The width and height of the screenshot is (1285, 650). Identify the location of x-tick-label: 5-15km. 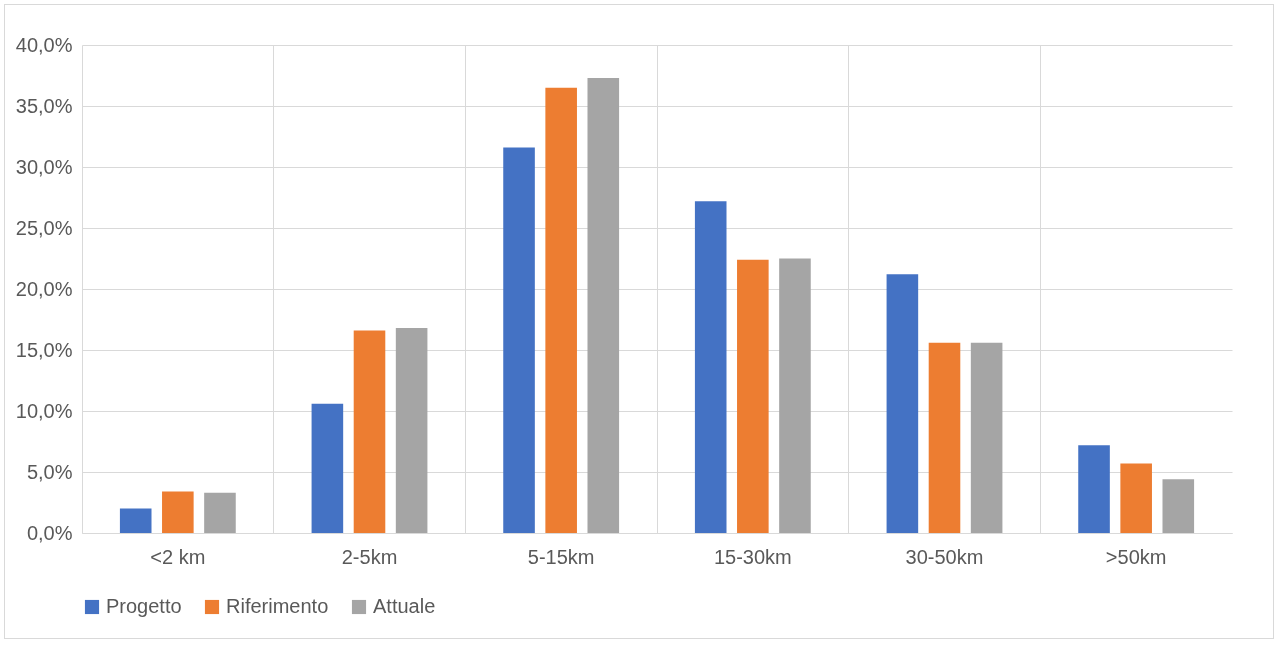
(561, 556).